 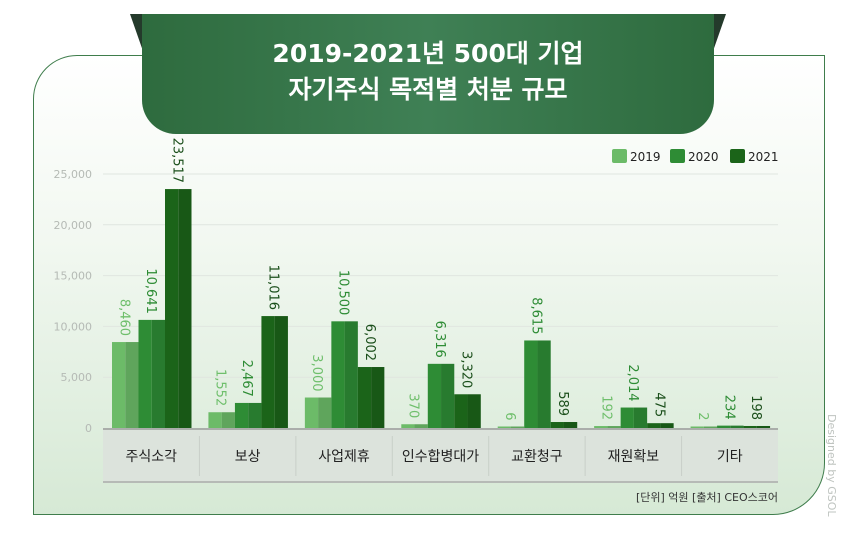 I want to click on title-line-2: 자기주식 목적별 처분 규모, so click(x=428, y=89).